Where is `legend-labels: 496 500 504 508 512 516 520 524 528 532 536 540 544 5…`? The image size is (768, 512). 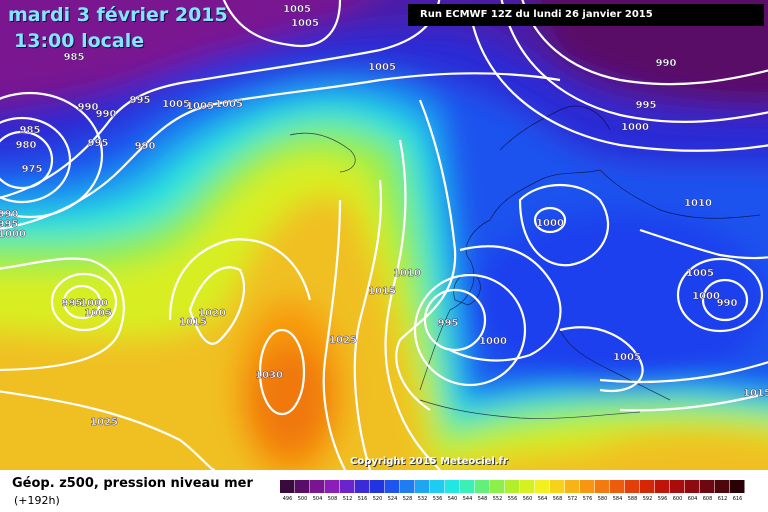
legend-labels: 496 500 504 508 512 516 520 524 528 532 536 540 544 5… is located at coordinates (513, 499).